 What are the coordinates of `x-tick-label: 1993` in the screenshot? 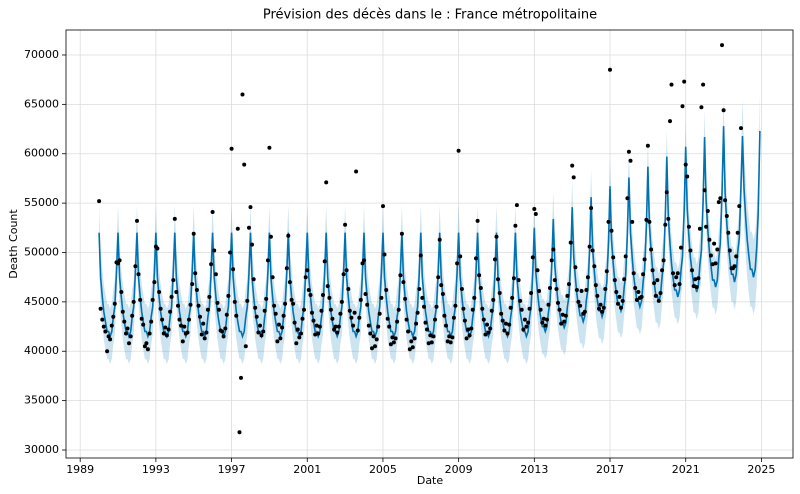 It's located at (156, 469).